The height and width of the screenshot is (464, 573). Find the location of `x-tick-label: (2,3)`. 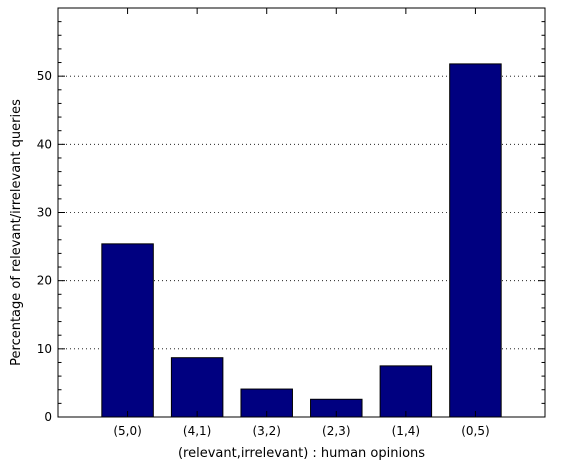

x-tick-label: (2,3) is located at coordinates (336, 431).